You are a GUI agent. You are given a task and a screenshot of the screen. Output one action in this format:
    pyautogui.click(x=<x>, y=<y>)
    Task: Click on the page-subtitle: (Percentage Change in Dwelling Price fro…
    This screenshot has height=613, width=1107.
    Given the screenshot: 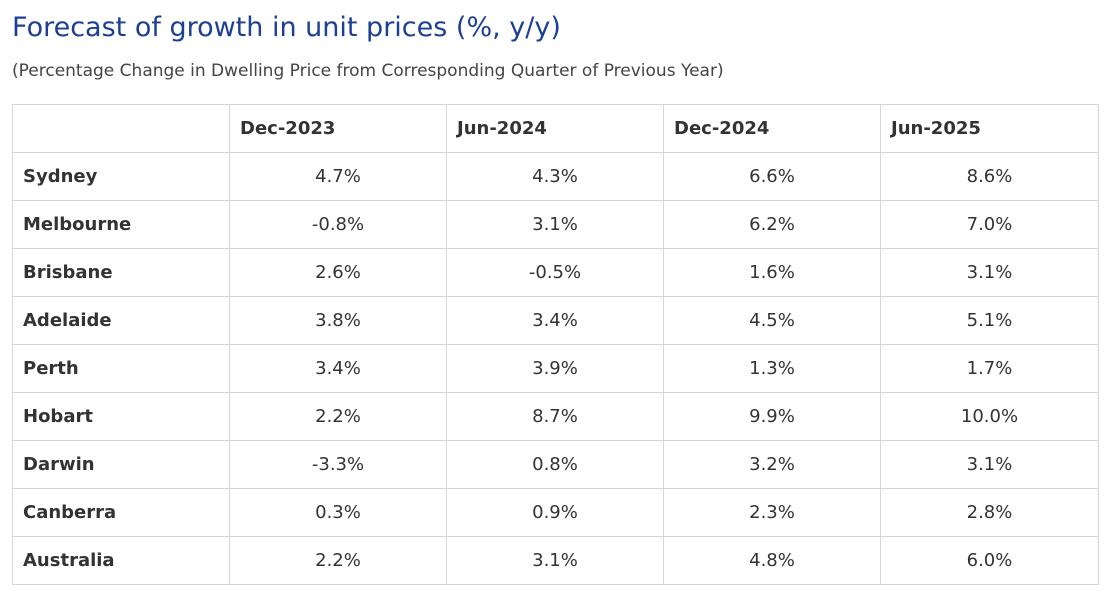 What is the action you would take?
    pyautogui.click(x=368, y=71)
    